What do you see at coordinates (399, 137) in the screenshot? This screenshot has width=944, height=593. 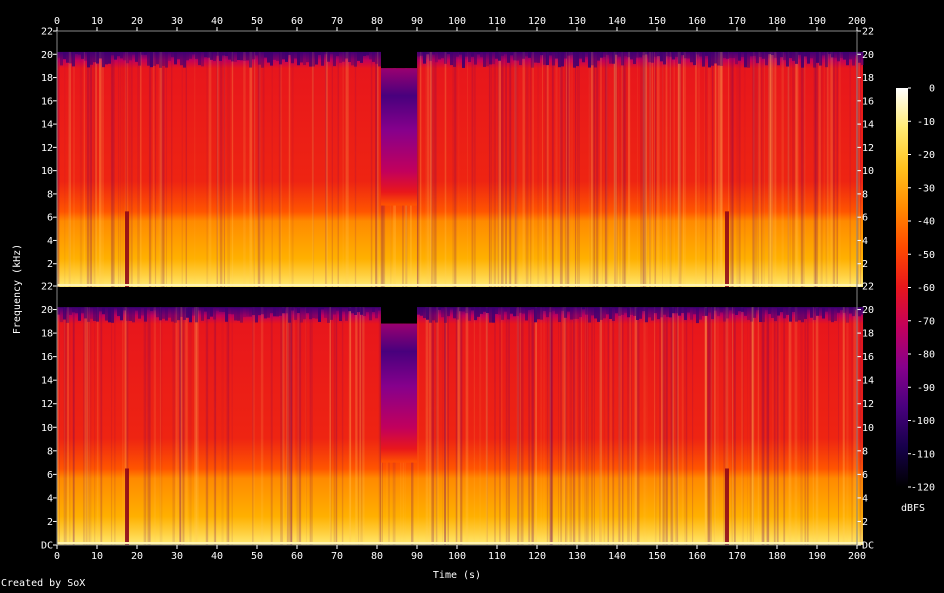 I see `quiet-gap-band` at bounding box center [399, 137].